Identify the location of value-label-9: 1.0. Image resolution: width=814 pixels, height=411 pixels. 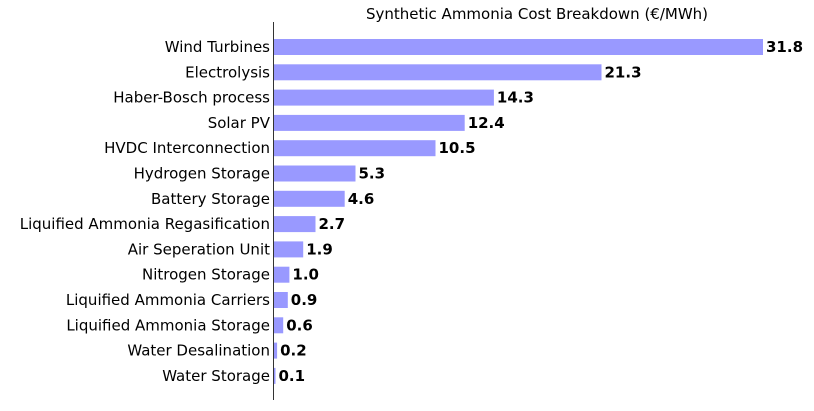
(305, 275).